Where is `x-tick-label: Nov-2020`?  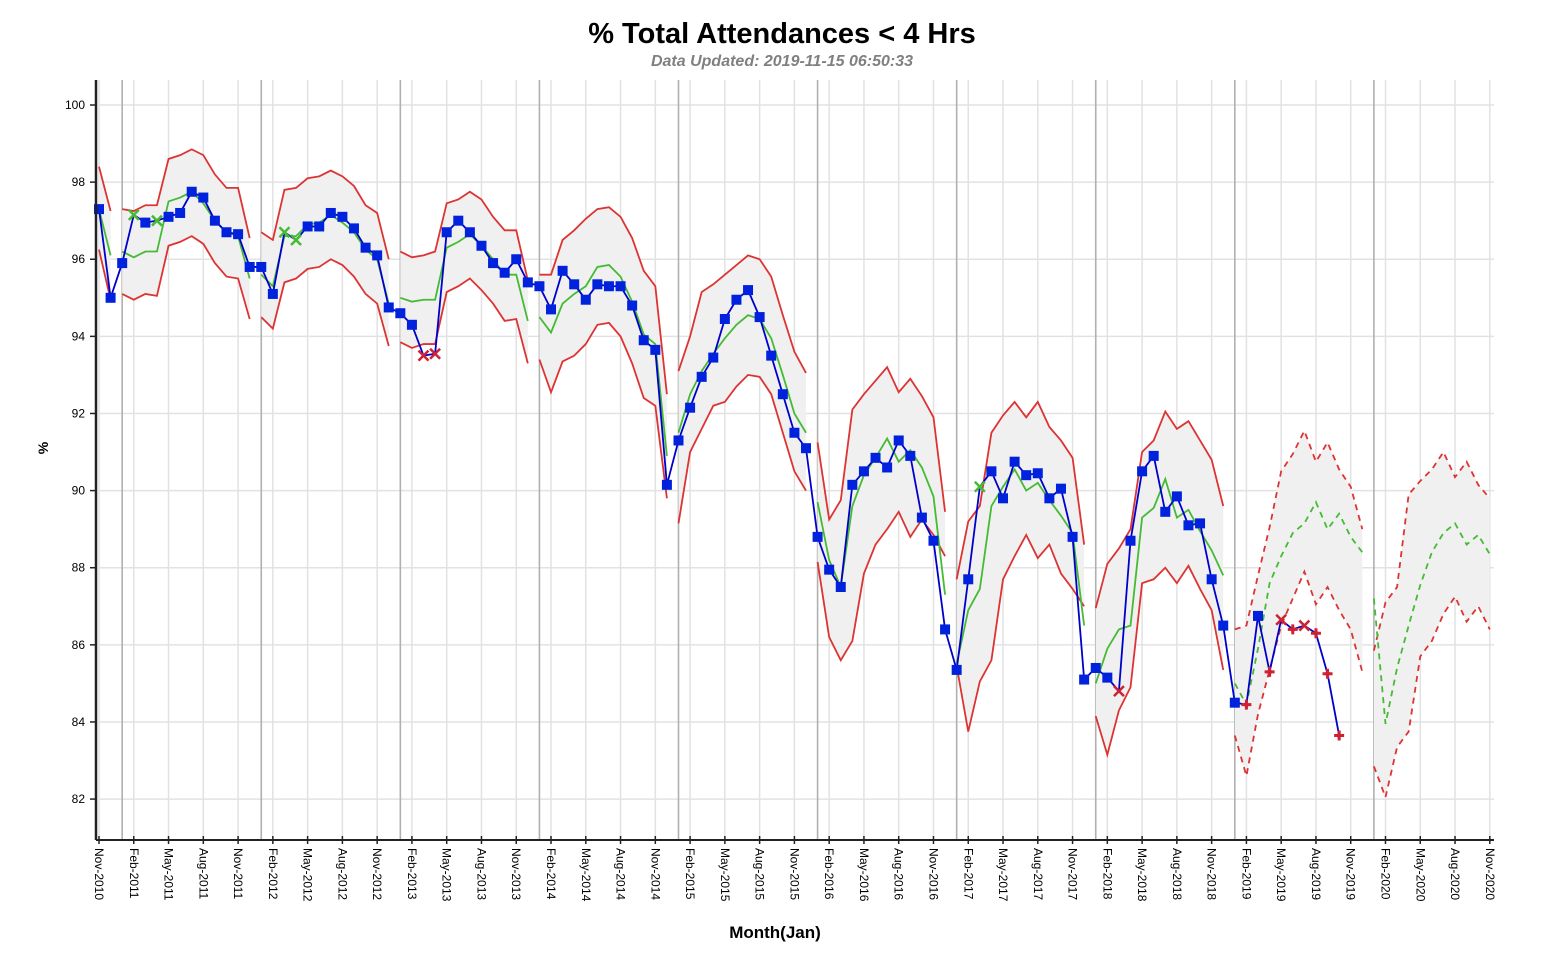 x-tick-label: Nov-2020 is located at coordinates (1490, 874).